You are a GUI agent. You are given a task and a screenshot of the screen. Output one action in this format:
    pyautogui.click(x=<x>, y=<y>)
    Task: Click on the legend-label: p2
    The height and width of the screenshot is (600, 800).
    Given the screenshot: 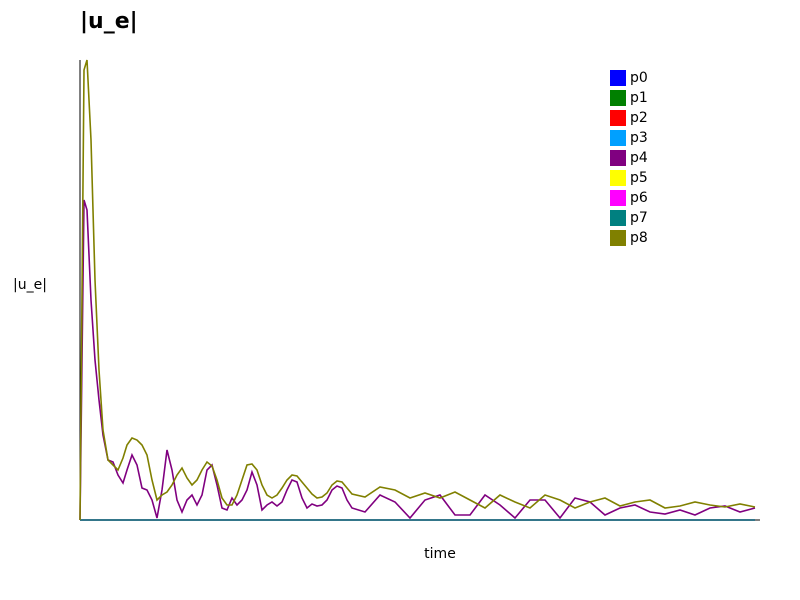 What is the action you would take?
    pyautogui.click(x=639, y=118)
    